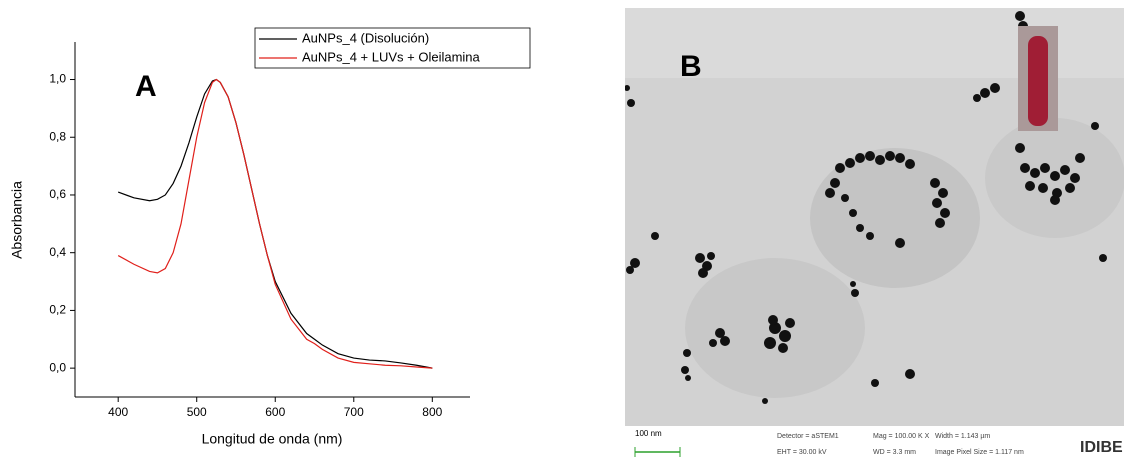  I want to click on y-tick-label: 0,6, so click(57, 194).